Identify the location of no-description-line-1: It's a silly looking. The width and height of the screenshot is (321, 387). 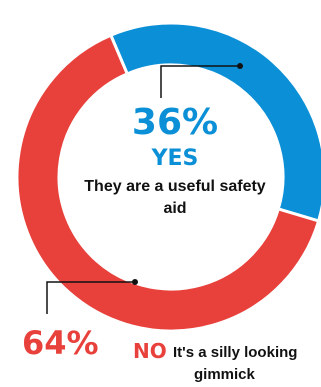
(235, 352).